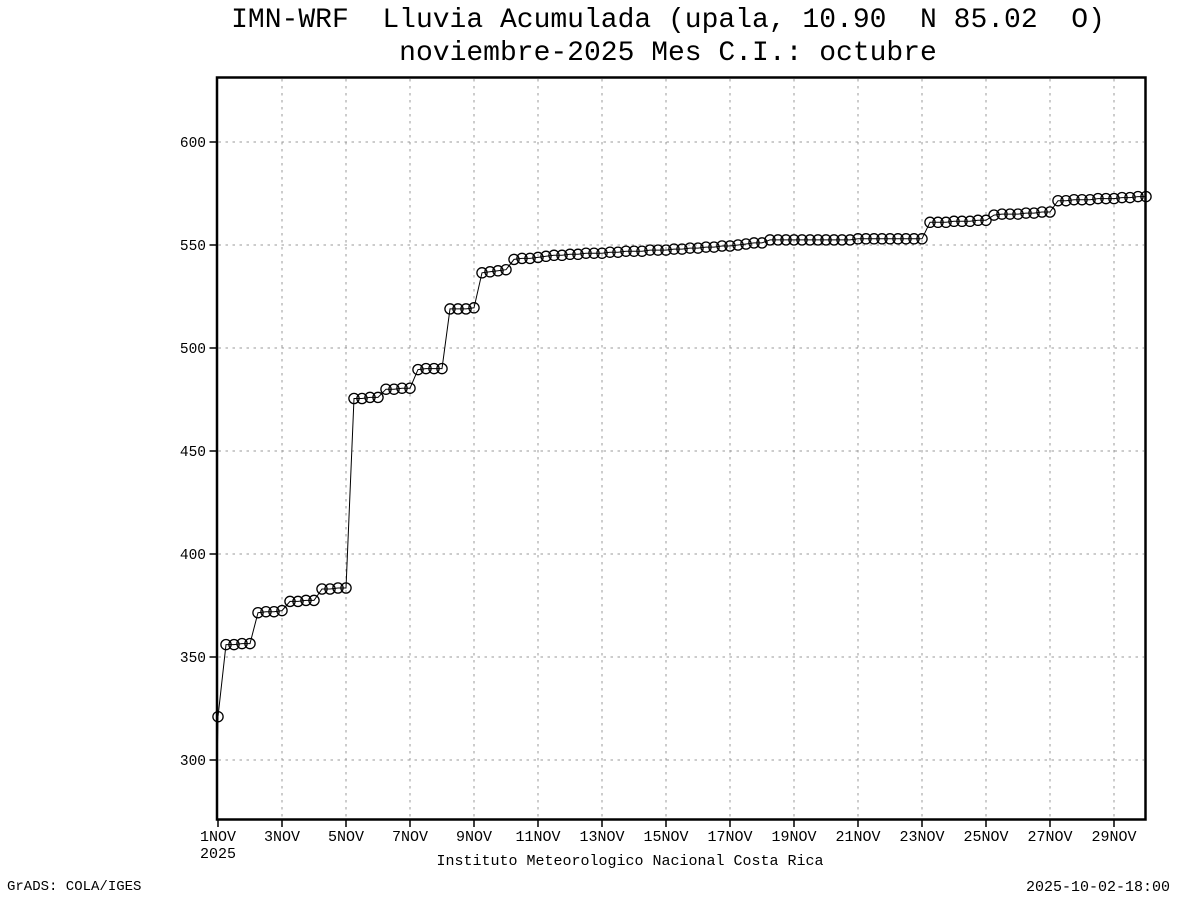  What do you see at coordinates (218, 854) in the screenshot?
I see `x-axis-year-label: 2025` at bounding box center [218, 854].